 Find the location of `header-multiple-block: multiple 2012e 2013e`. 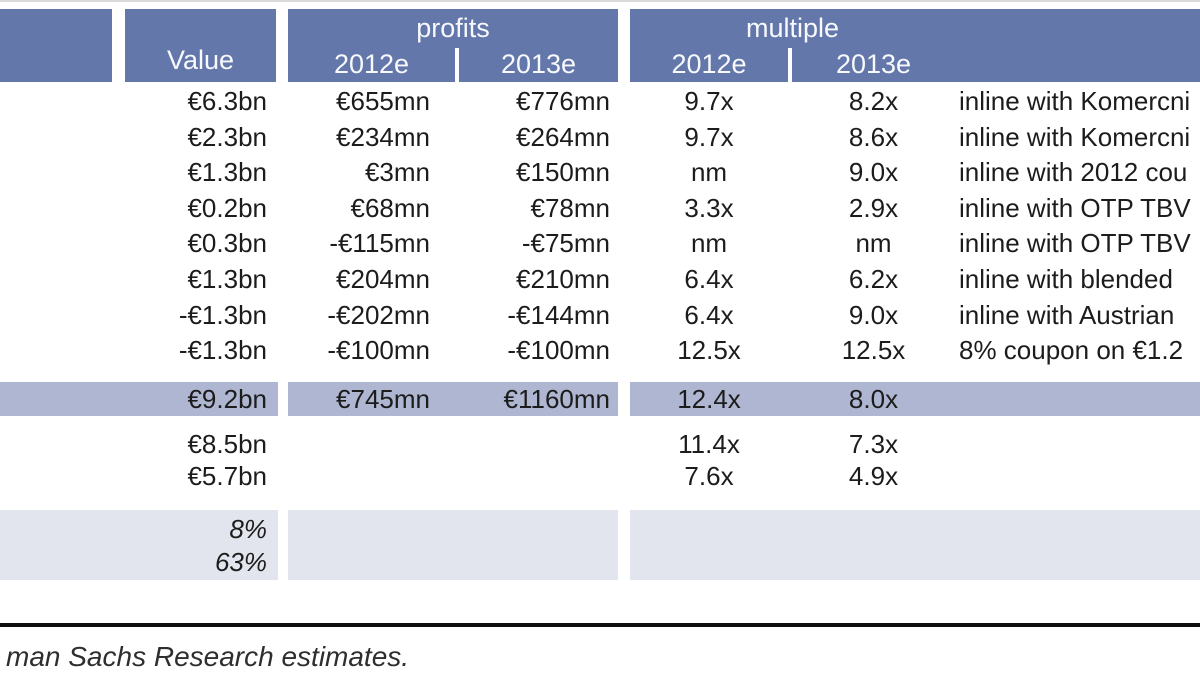

header-multiple-block: multiple 2012e 2013e is located at coordinates (915, 45).